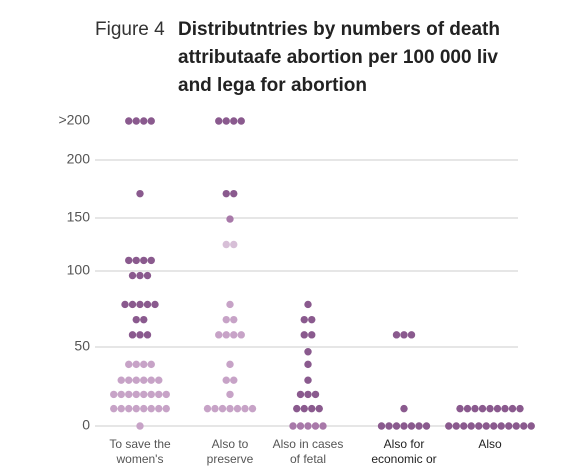 The width and height of the screenshot is (563, 473). I want to click on x-tick-label: preserve, so click(230, 459).